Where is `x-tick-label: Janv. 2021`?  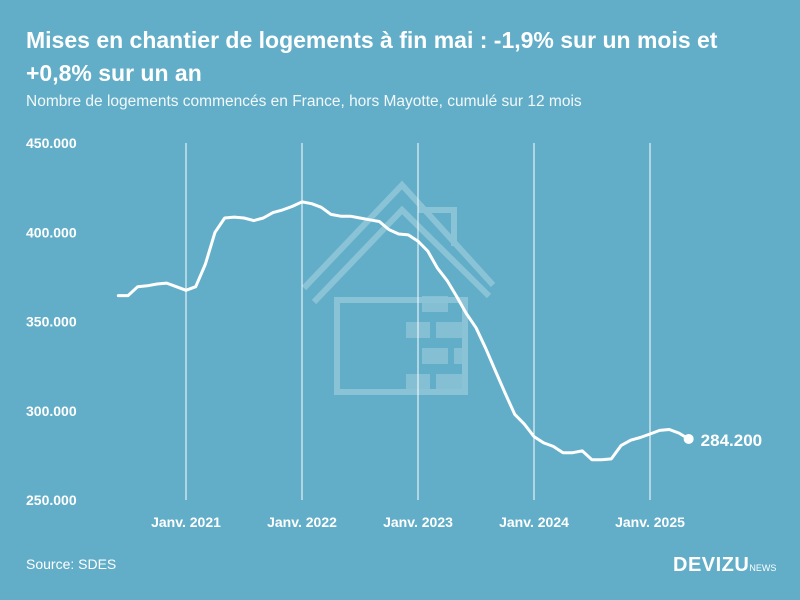 x-tick-label: Janv. 2021 is located at coordinates (186, 522).